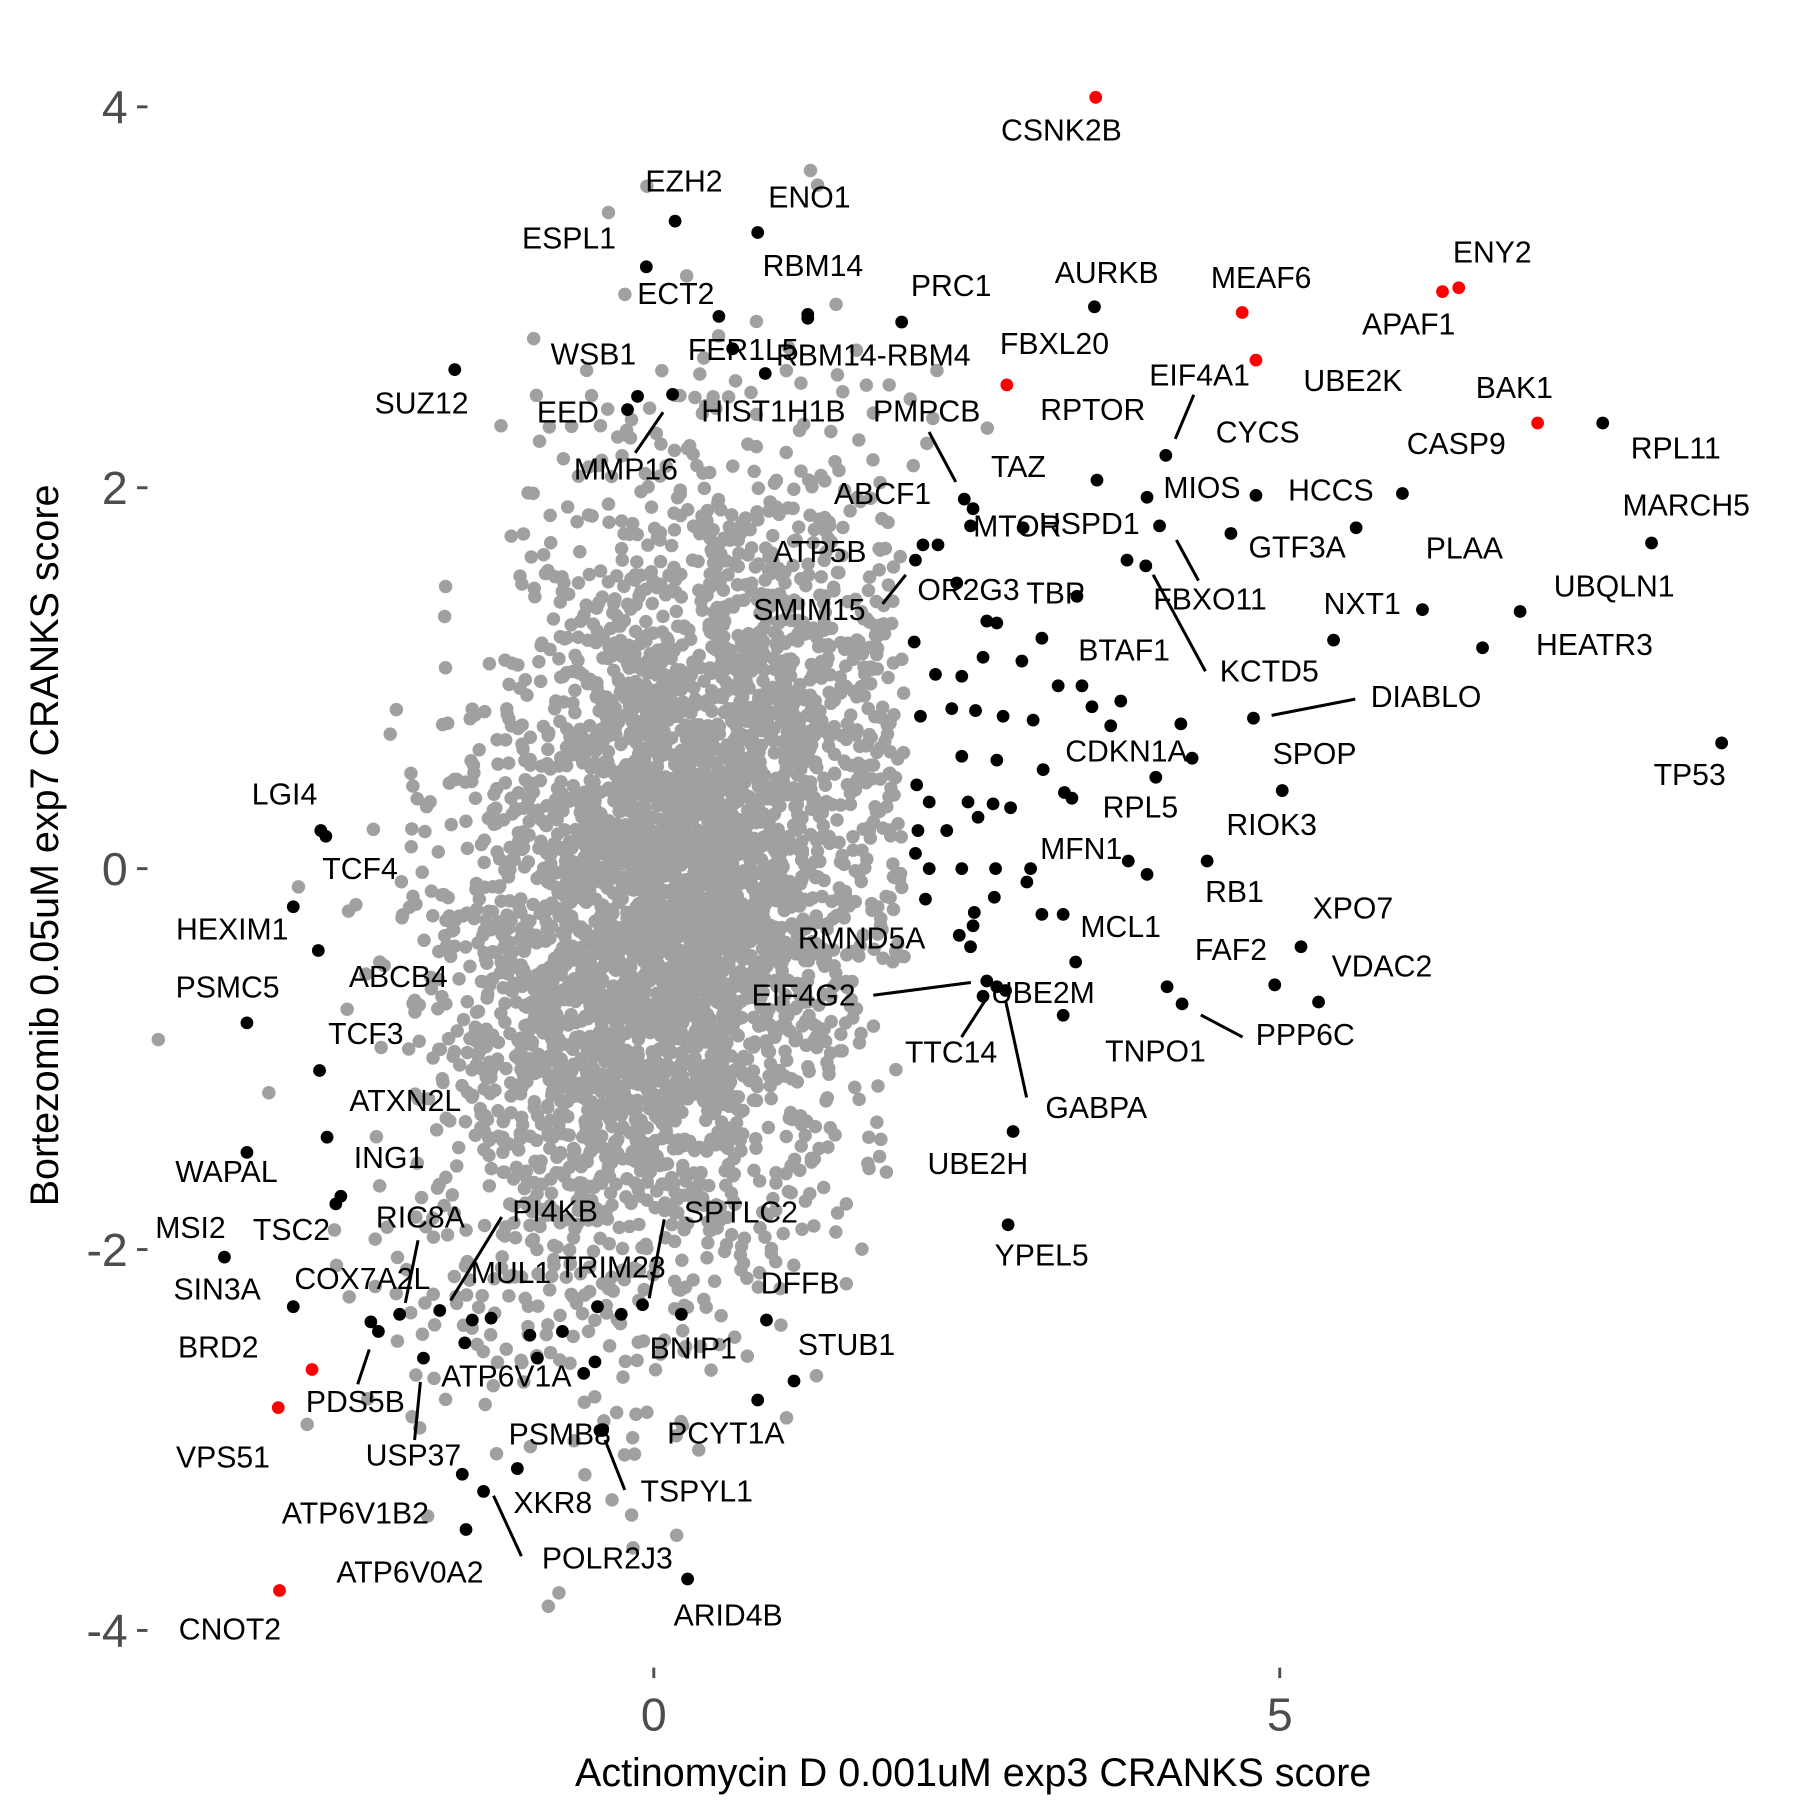  What do you see at coordinates (938, 545) in the screenshot?
I see `point-atp5b` at bounding box center [938, 545].